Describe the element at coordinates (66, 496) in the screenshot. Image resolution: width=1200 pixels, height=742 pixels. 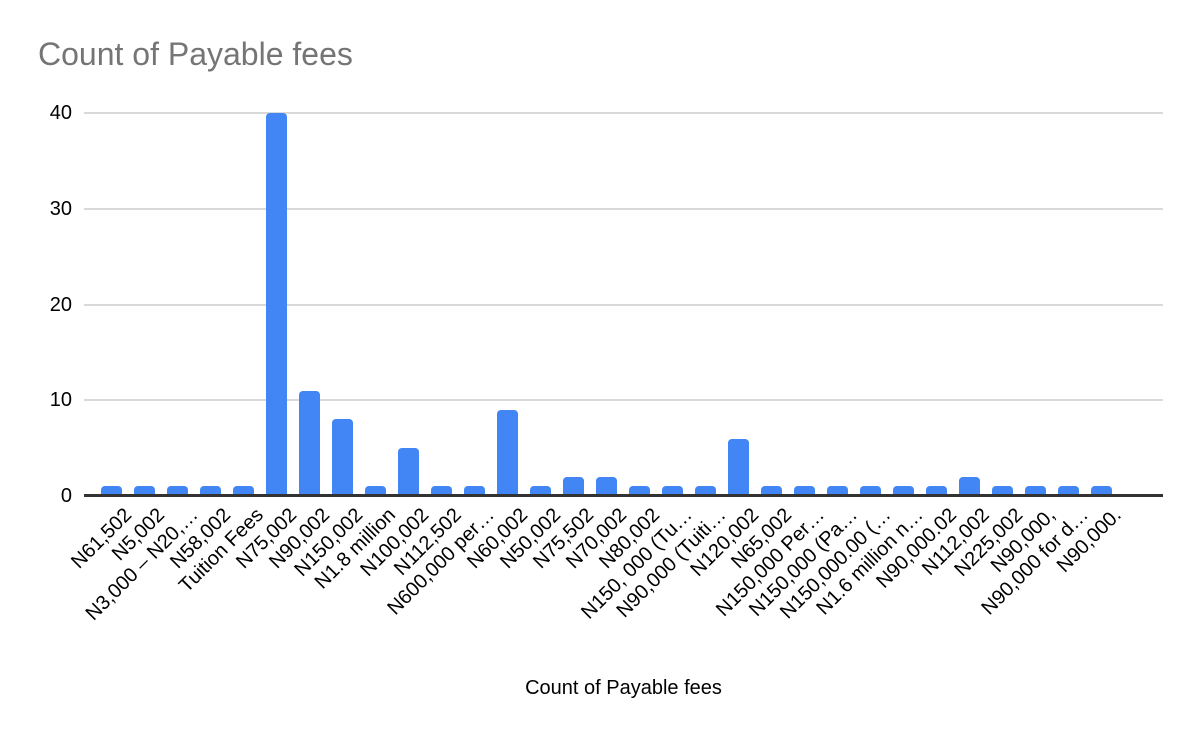
I see `y-tick-label: 0` at that location.